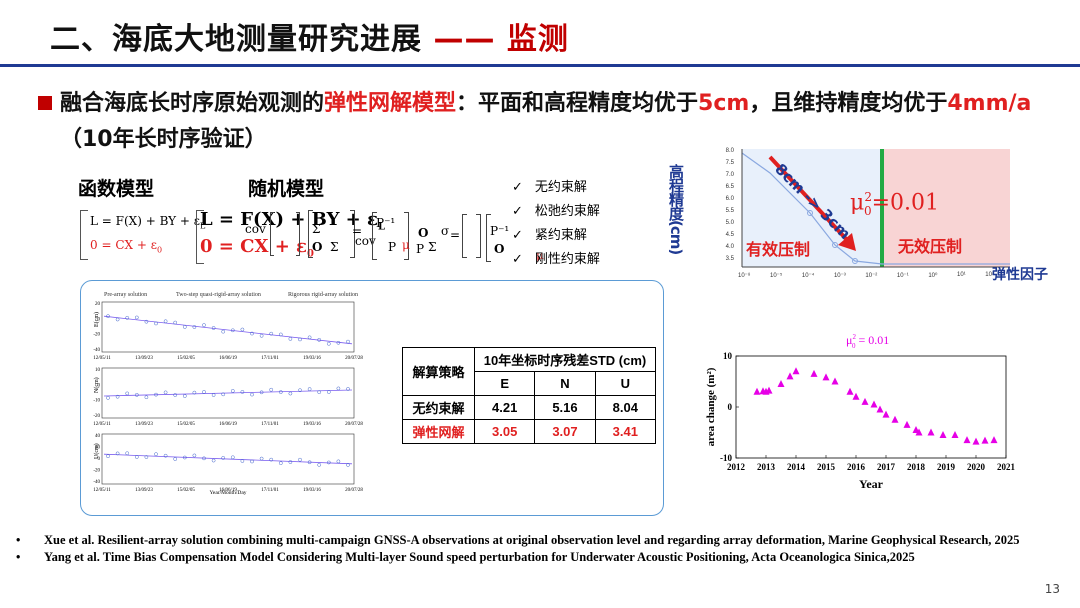  What do you see at coordinates (257, 248) in the screenshot?
I see `random-eq2: 0 = CX + ε0` at bounding box center [257, 248].